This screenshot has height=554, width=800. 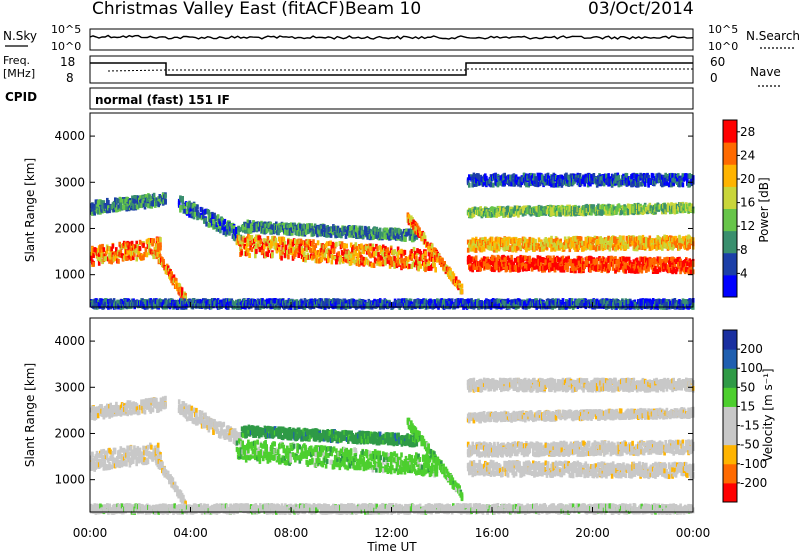 What do you see at coordinates (383, 9) in the screenshot?
I see `beam-label: Beam 10` at bounding box center [383, 9].